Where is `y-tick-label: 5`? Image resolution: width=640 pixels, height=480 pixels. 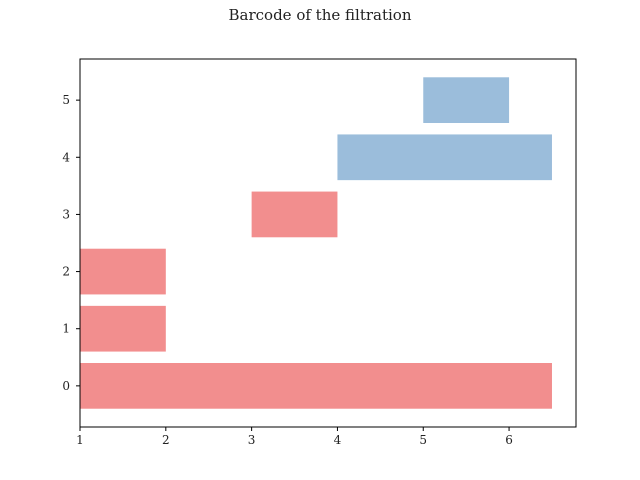
y-tick-label: 5 is located at coordinates (66, 100).